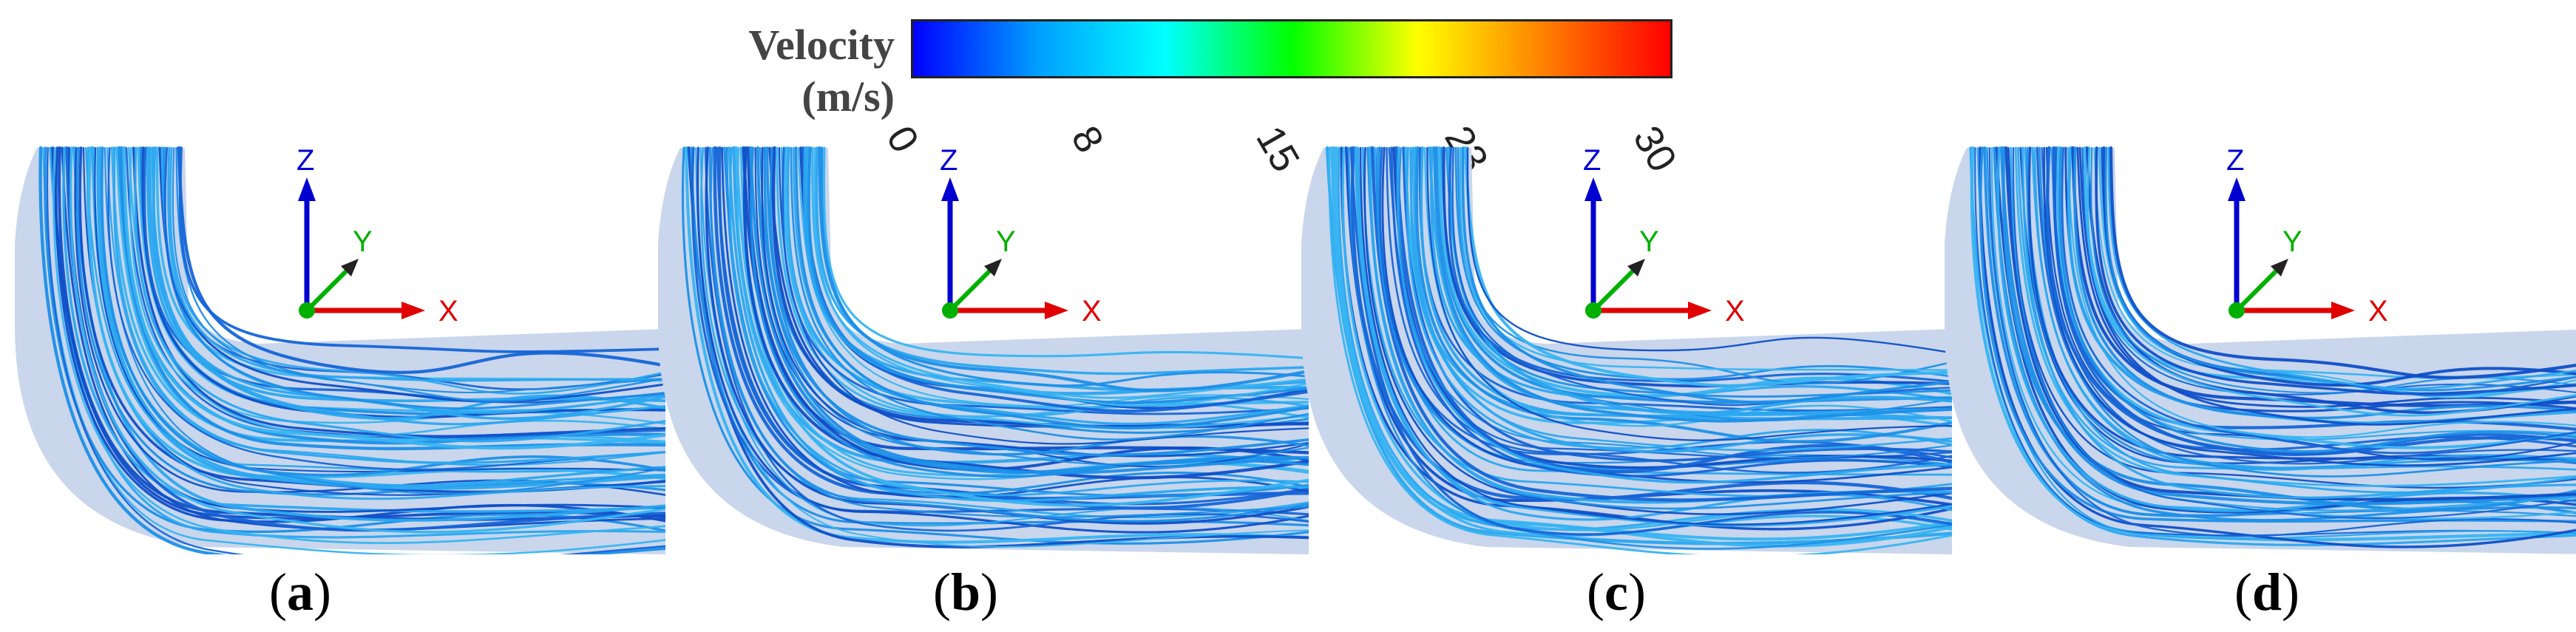 The image size is (2576, 632). Describe the element at coordinates (2266, 593) in the screenshot. I see `panel-label-d: (d)` at that location.